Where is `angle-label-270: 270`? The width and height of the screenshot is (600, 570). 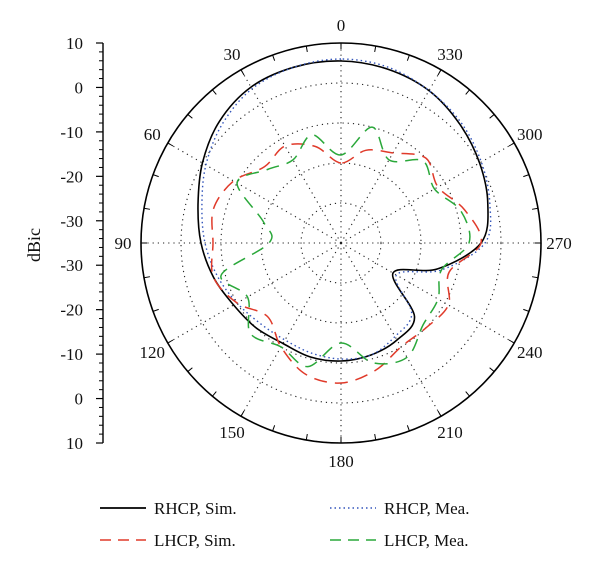
angle-label-270: 270 is located at coordinates (559, 243).